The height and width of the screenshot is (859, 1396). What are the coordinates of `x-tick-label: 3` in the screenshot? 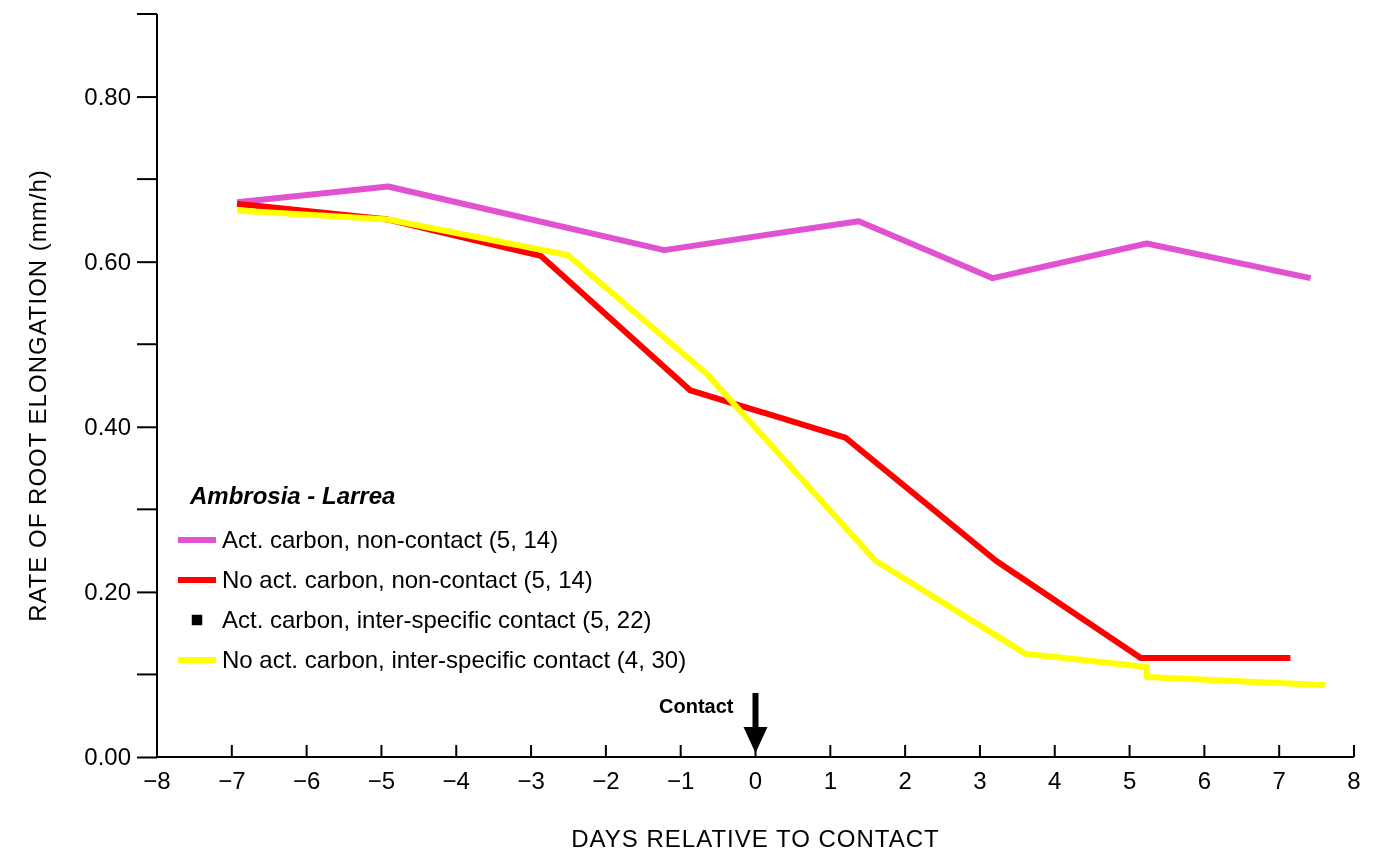 It's located at (980, 780).